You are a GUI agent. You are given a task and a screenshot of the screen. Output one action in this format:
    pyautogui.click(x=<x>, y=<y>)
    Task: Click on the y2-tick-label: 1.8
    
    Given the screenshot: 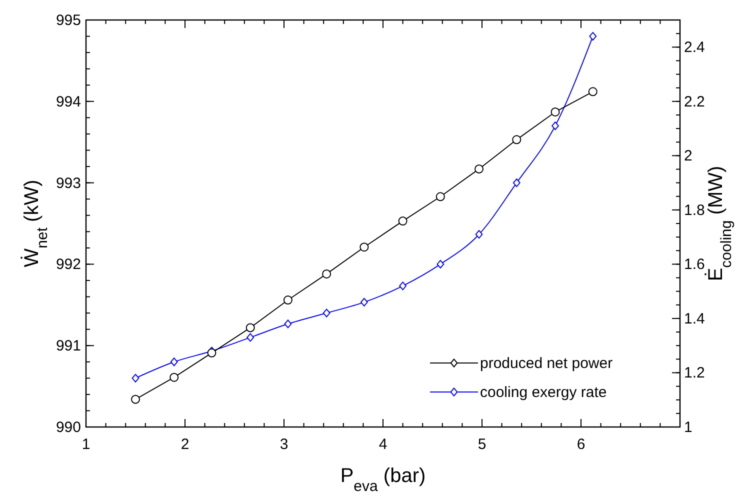 What is the action you would take?
    pyautogui.click(x=694, y=210)
    